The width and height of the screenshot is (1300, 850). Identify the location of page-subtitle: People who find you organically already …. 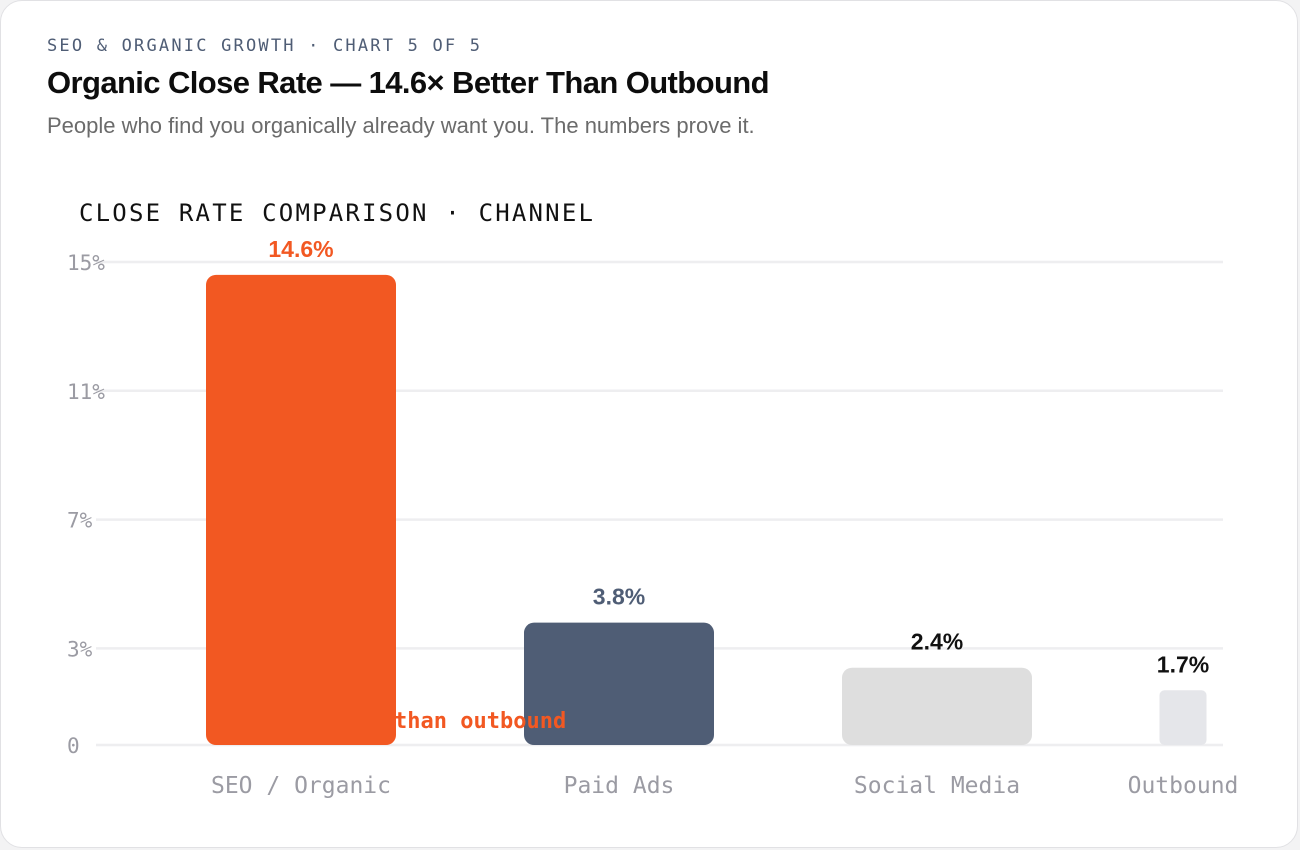
(401, 125).